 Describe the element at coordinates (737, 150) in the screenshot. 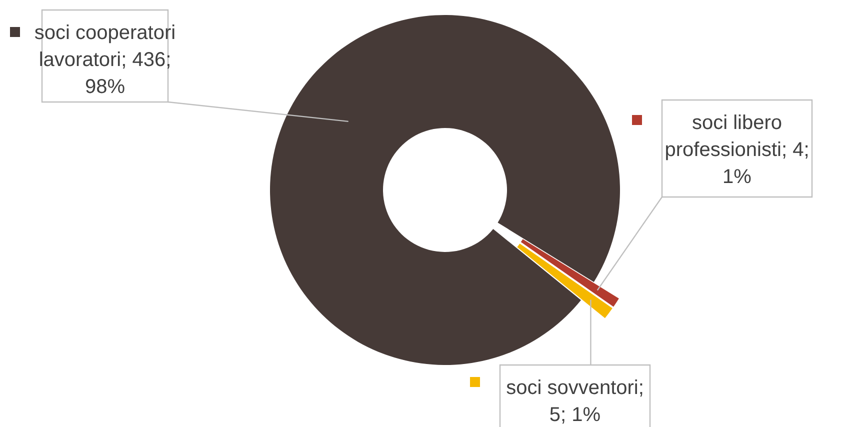

I see `slice-label: soci libero professionisti; 4; 1%` at that location.